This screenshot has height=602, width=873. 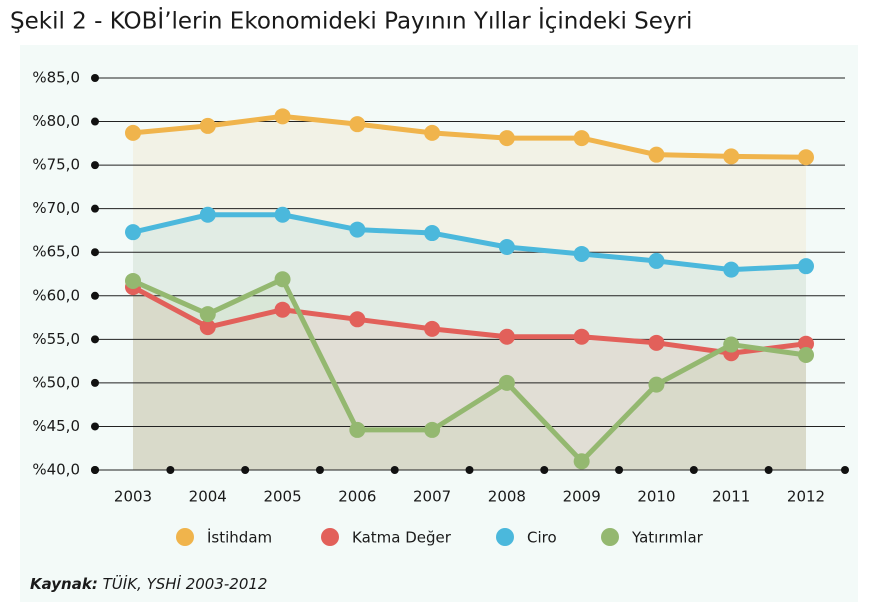 What do you see at coordinates (432, 497) in the screenshot?
I see `x-tick-label: 2007` at bounding box center [432, 497].